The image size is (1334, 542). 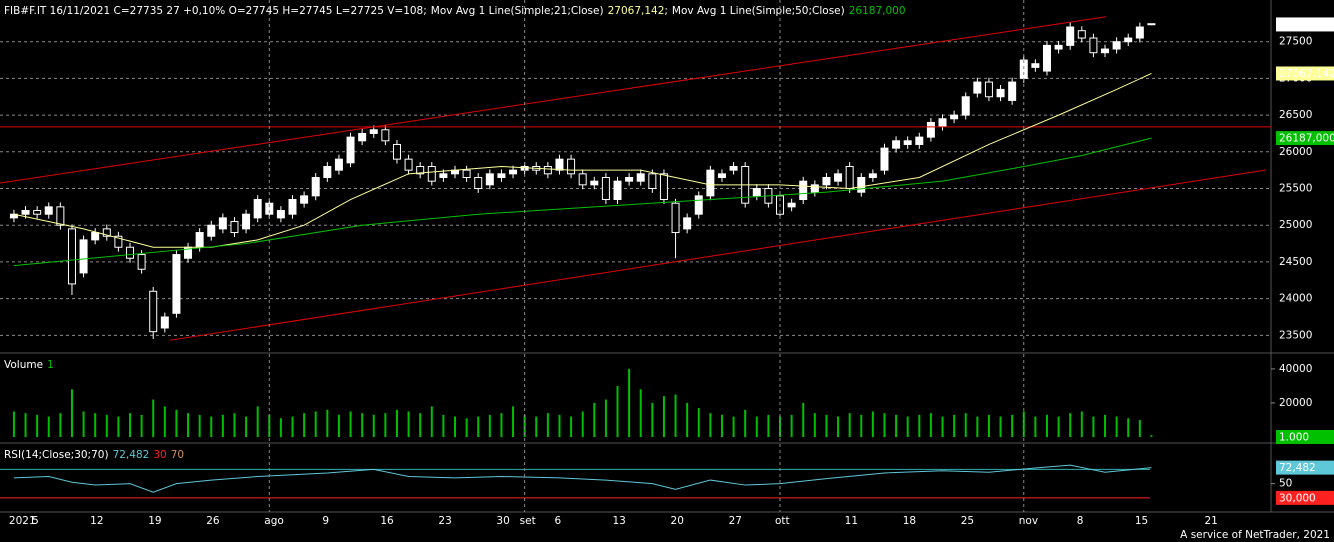 What do you see at coordinates (1295, 25) in the screenshot?
I see `value-box-label: 27735` at bounding box center [1295, 25].